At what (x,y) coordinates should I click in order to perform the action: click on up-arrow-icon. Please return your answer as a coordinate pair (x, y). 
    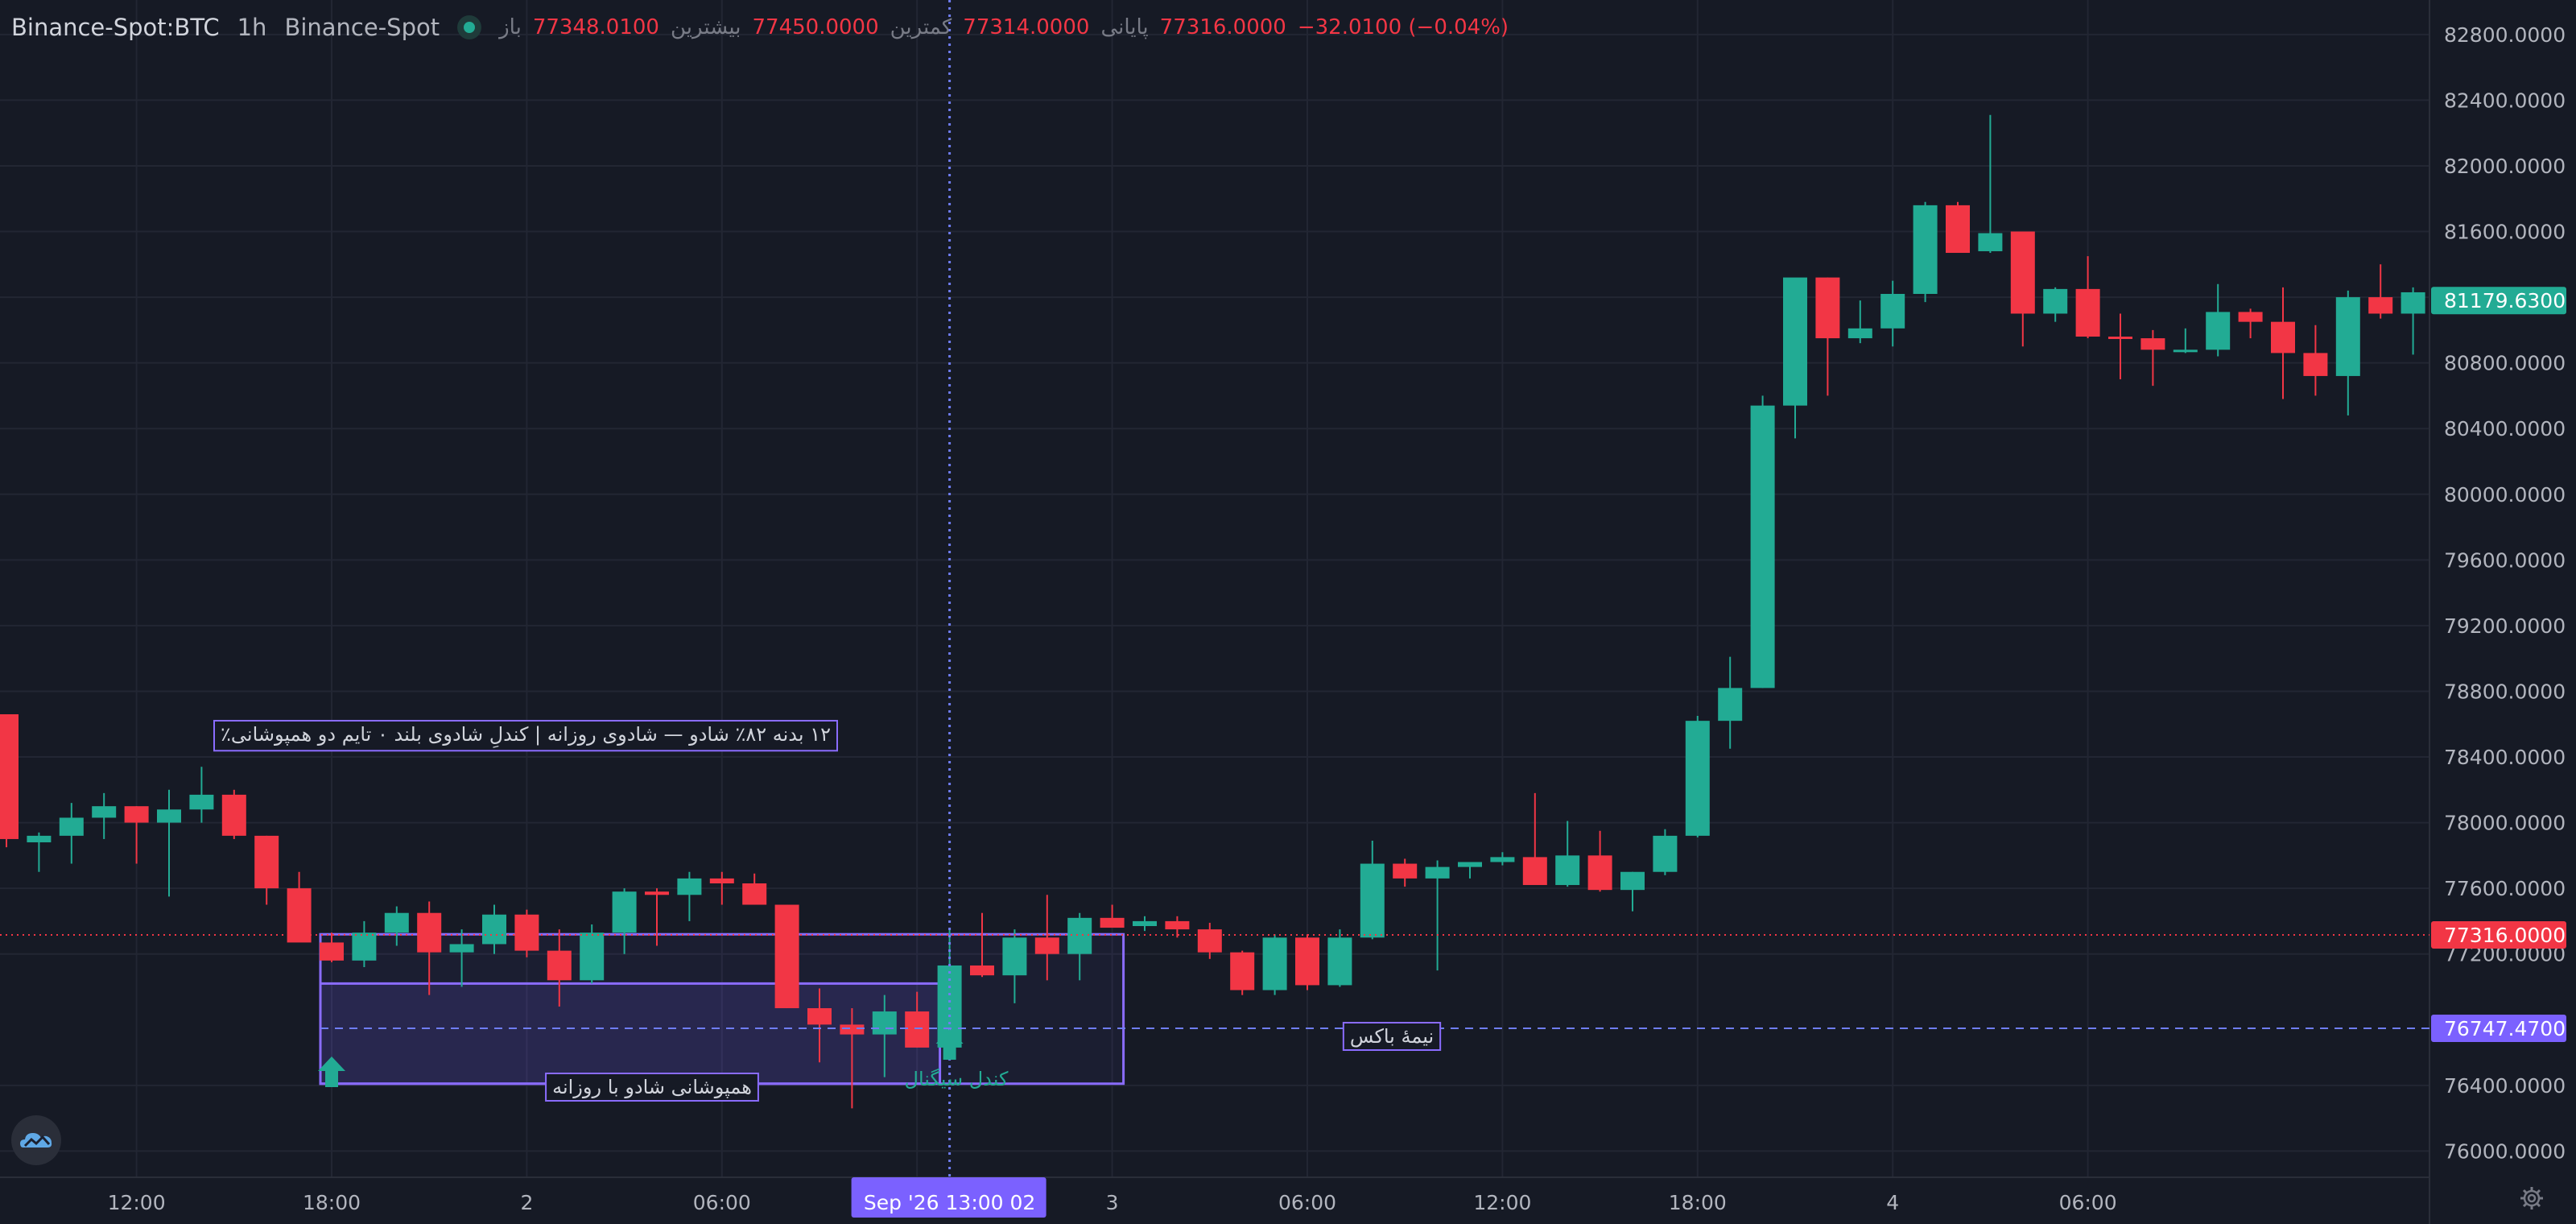
    Looking at the image, I should click on (331, 1072).